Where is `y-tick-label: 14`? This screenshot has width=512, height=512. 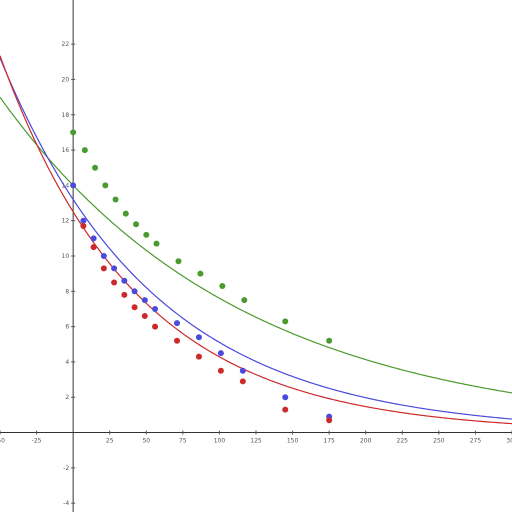
y-tick-label: 14 is located at coordinates (66, 185).